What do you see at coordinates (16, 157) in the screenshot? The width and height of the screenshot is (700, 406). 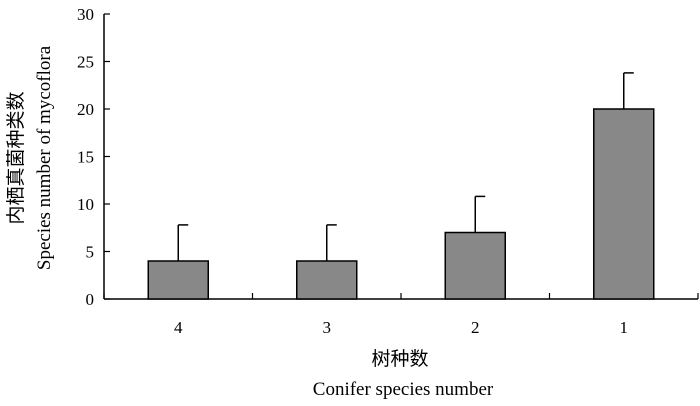 I see `y-axis-title-chinese: 内栖真菌种类数` at bounding box center [16, 157].